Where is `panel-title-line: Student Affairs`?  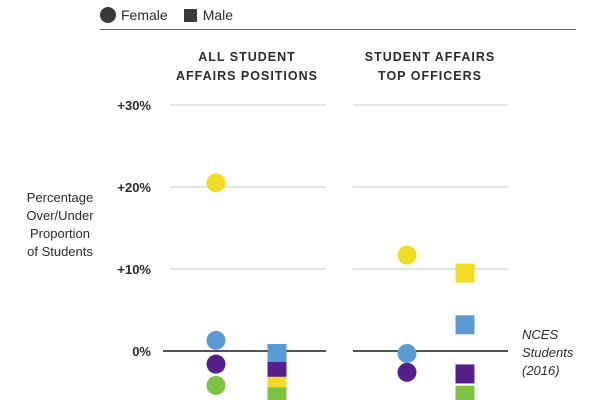 panel-title-line: Student Affairs is located at coordinates (430, 57).